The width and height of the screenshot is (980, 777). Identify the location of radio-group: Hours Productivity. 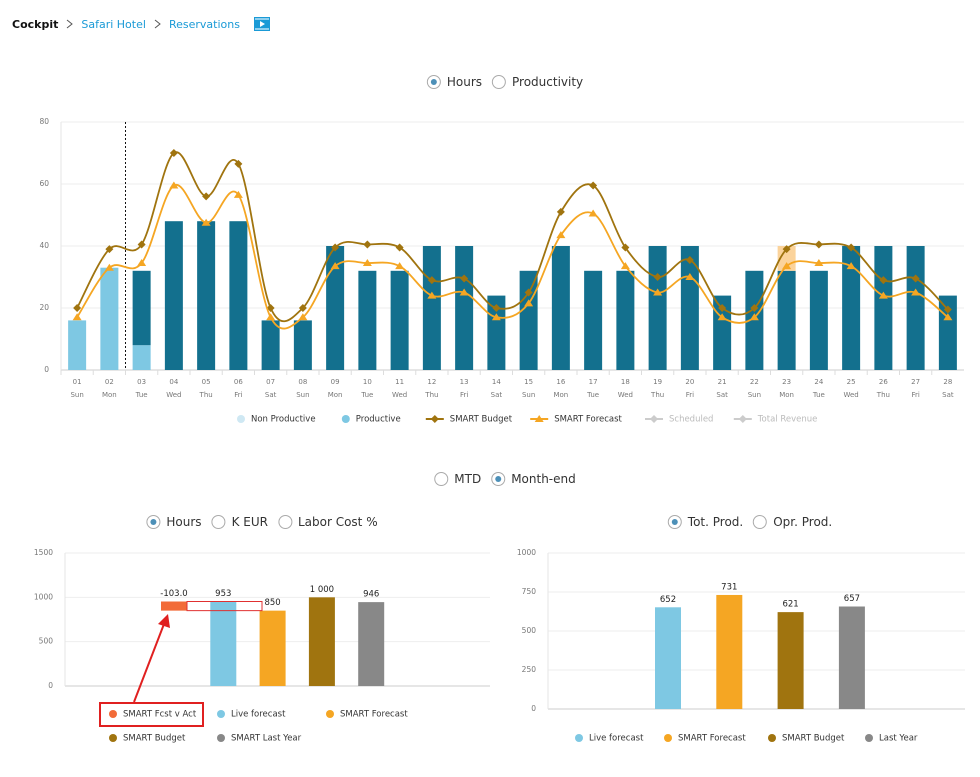
(504, 82).